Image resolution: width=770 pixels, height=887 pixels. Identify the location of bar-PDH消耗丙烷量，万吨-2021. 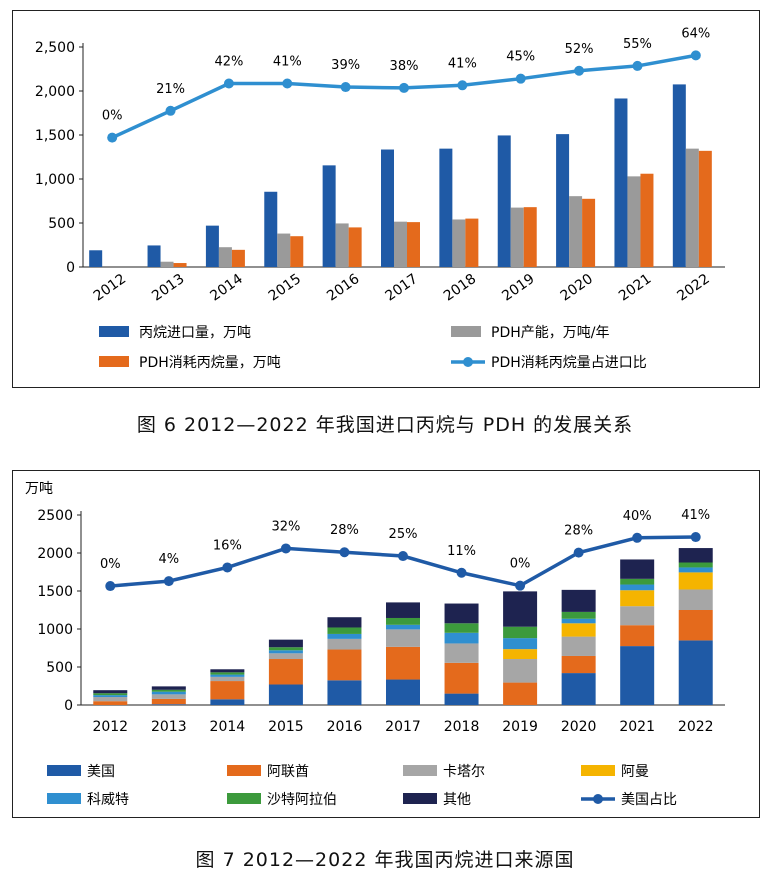
(647, 220).